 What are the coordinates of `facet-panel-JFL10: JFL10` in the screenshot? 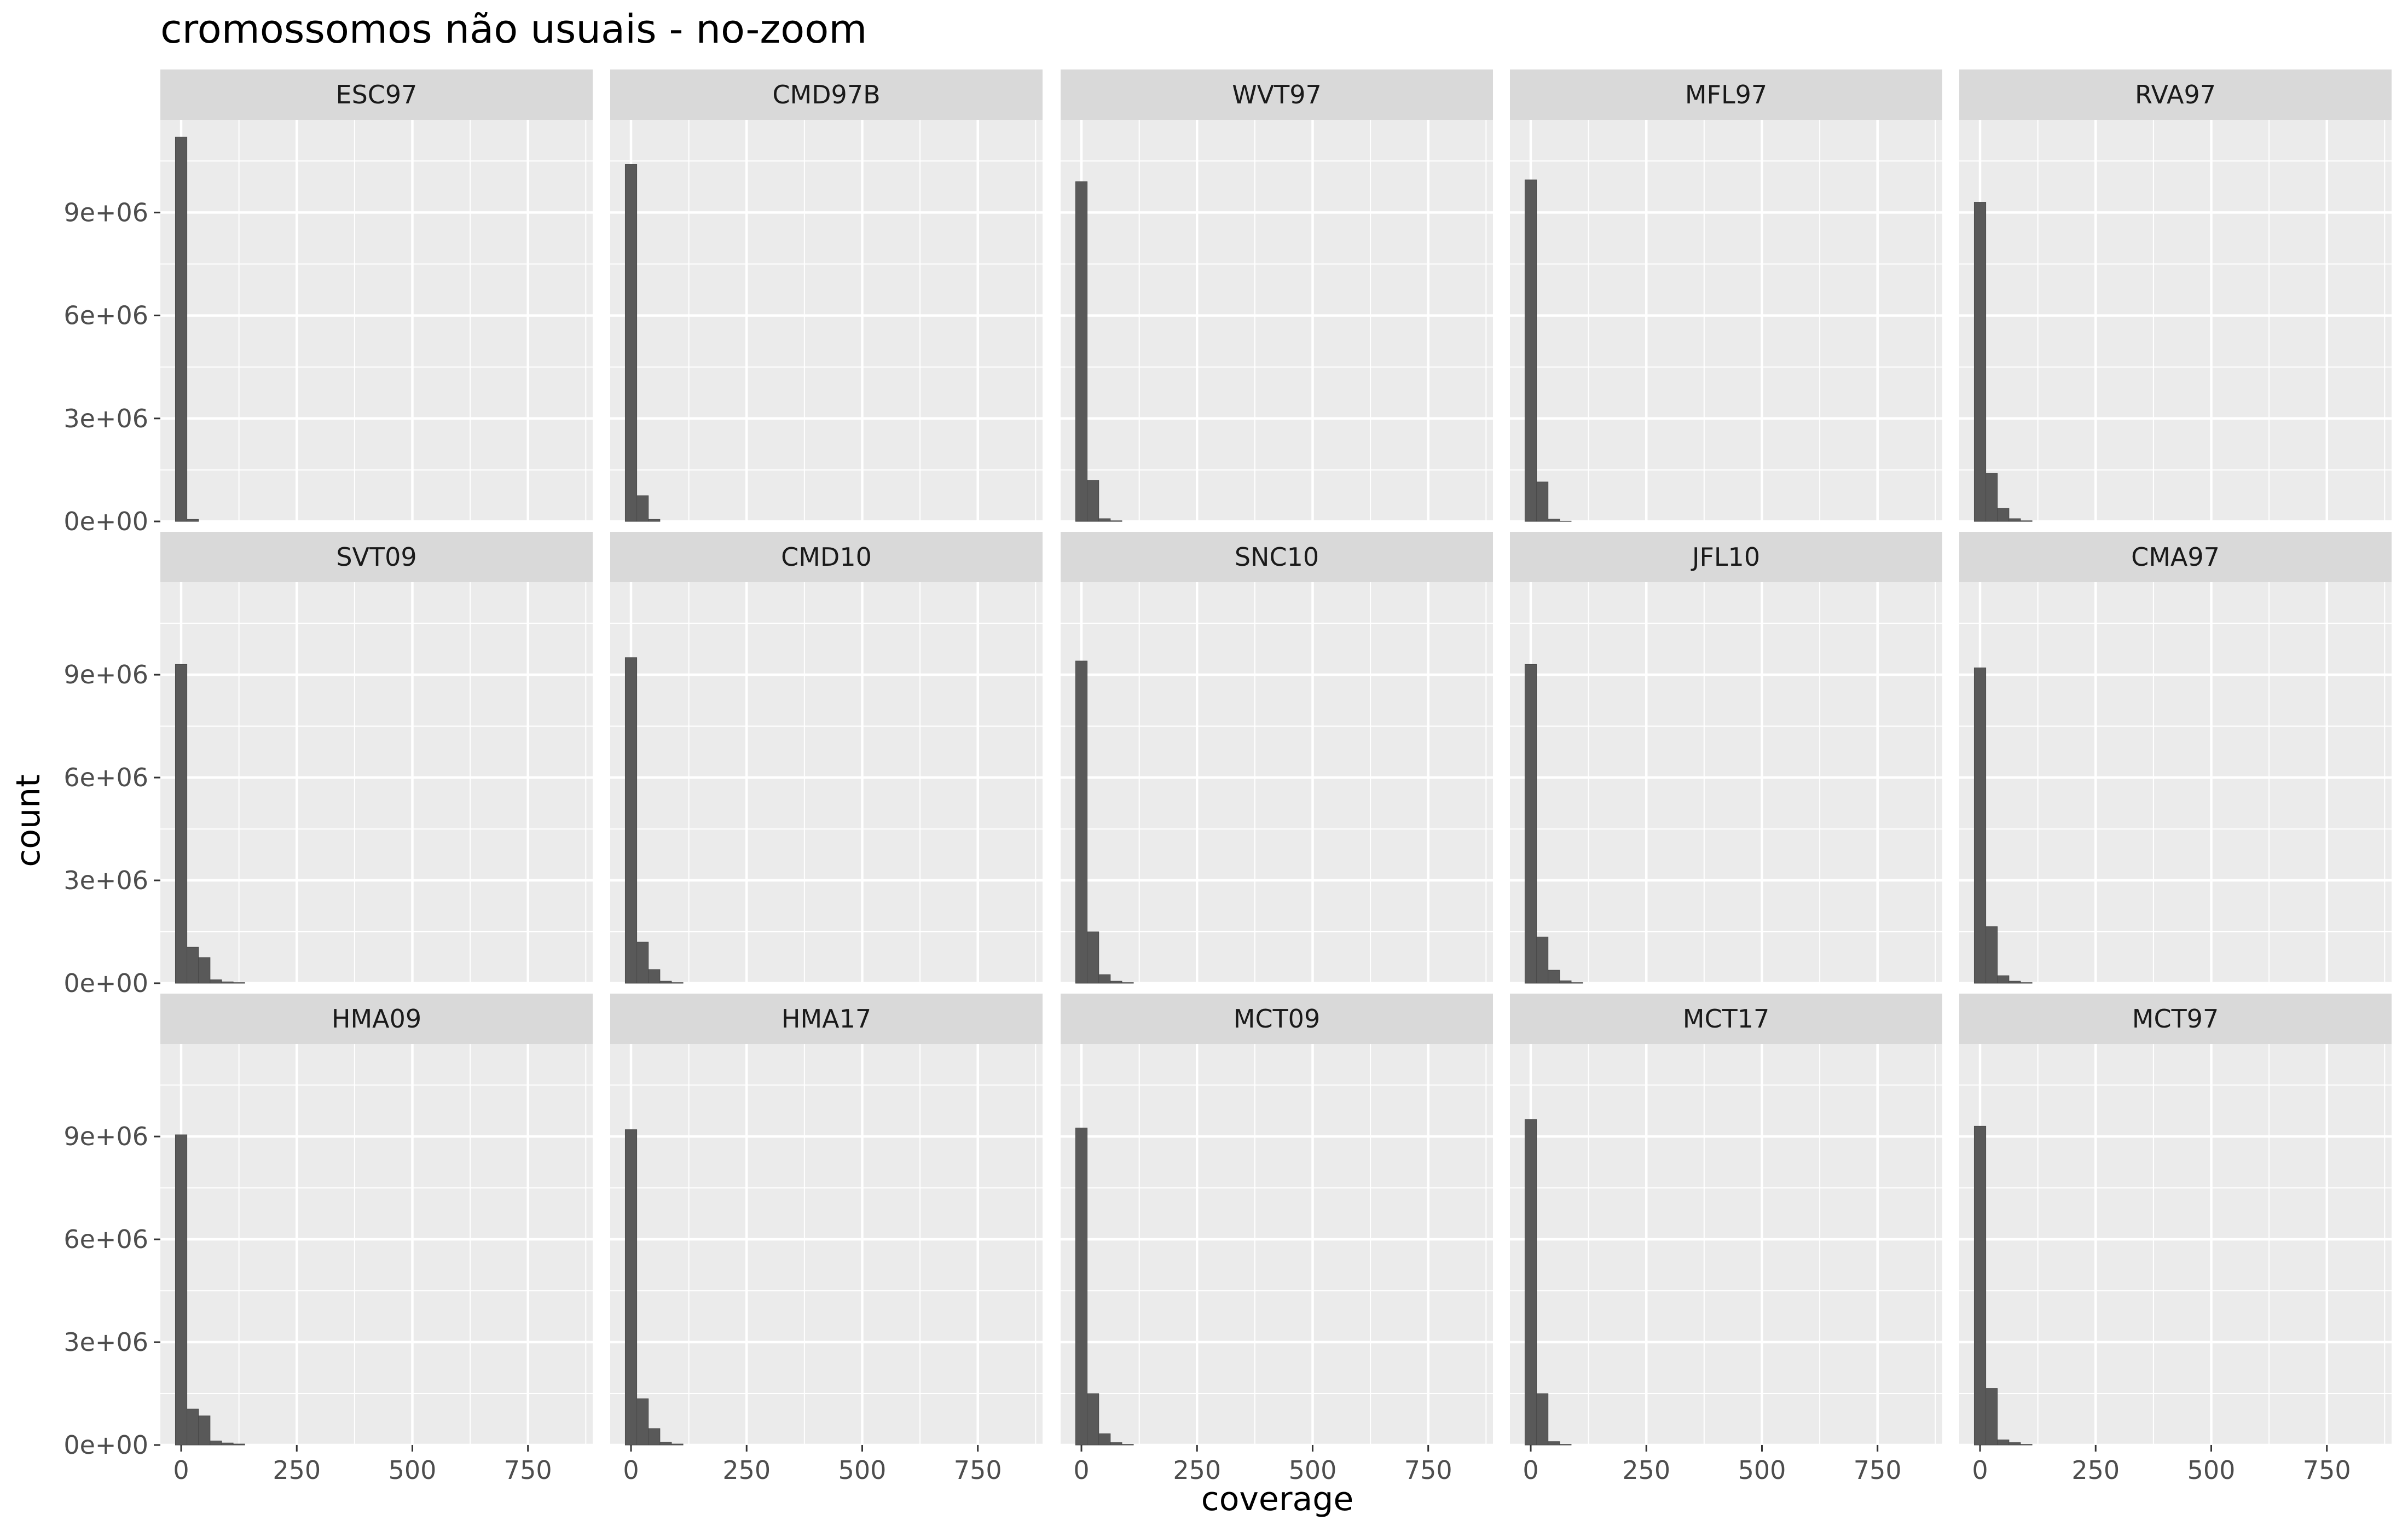 It's located at (1726, 759).